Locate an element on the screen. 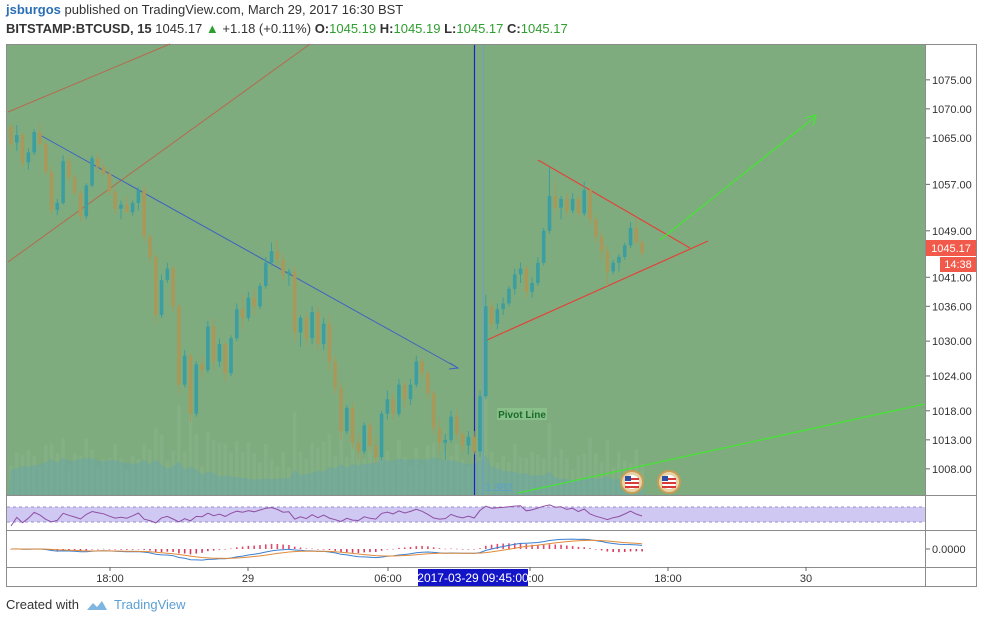 The image size is (983, 623). channel-line-lower is located at coordinates (159, 153).